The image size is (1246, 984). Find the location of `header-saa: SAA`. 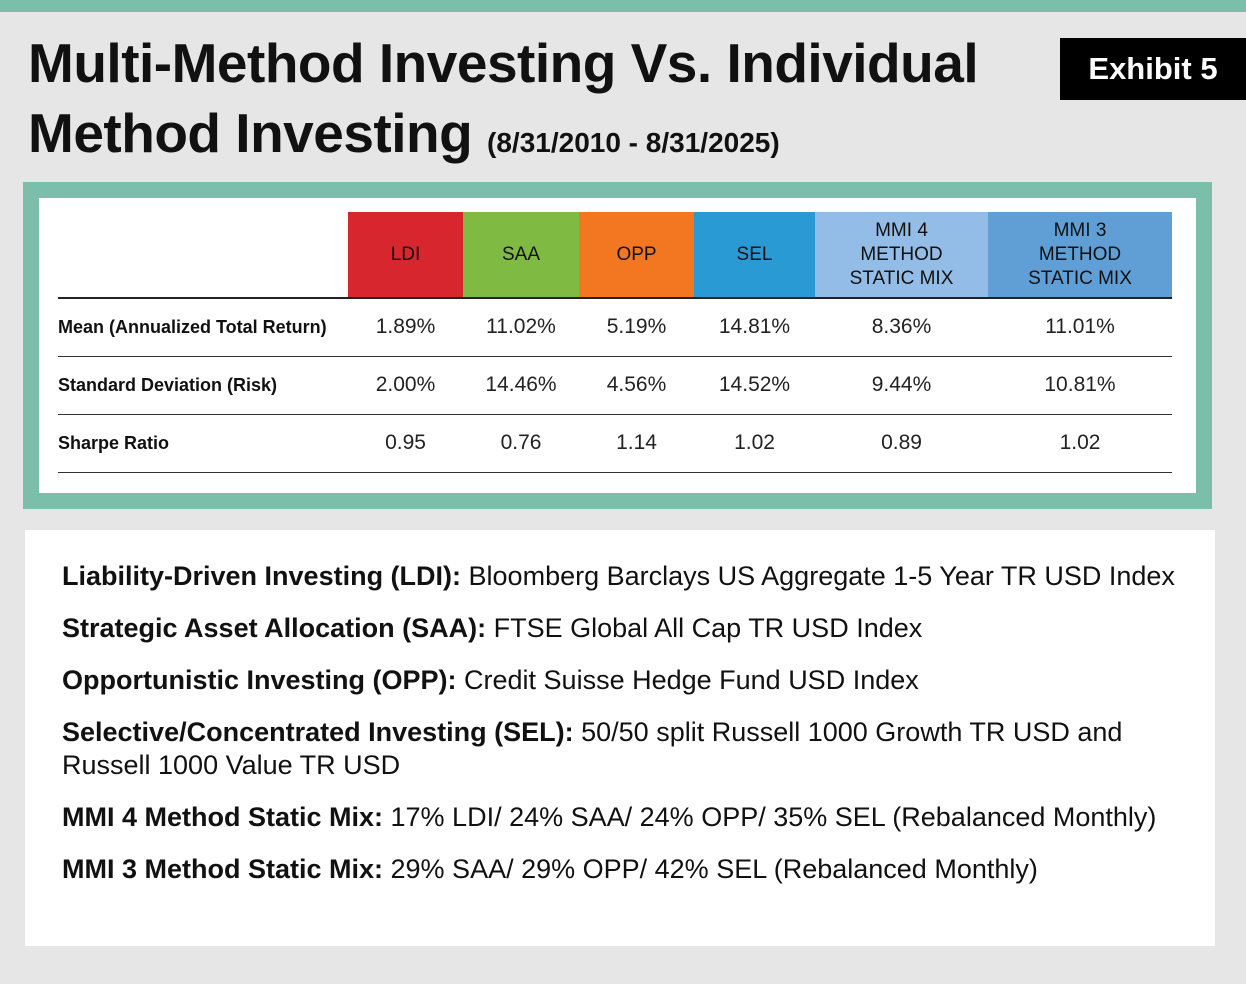

header-saa: SAA is located at coordinates (521, 255).